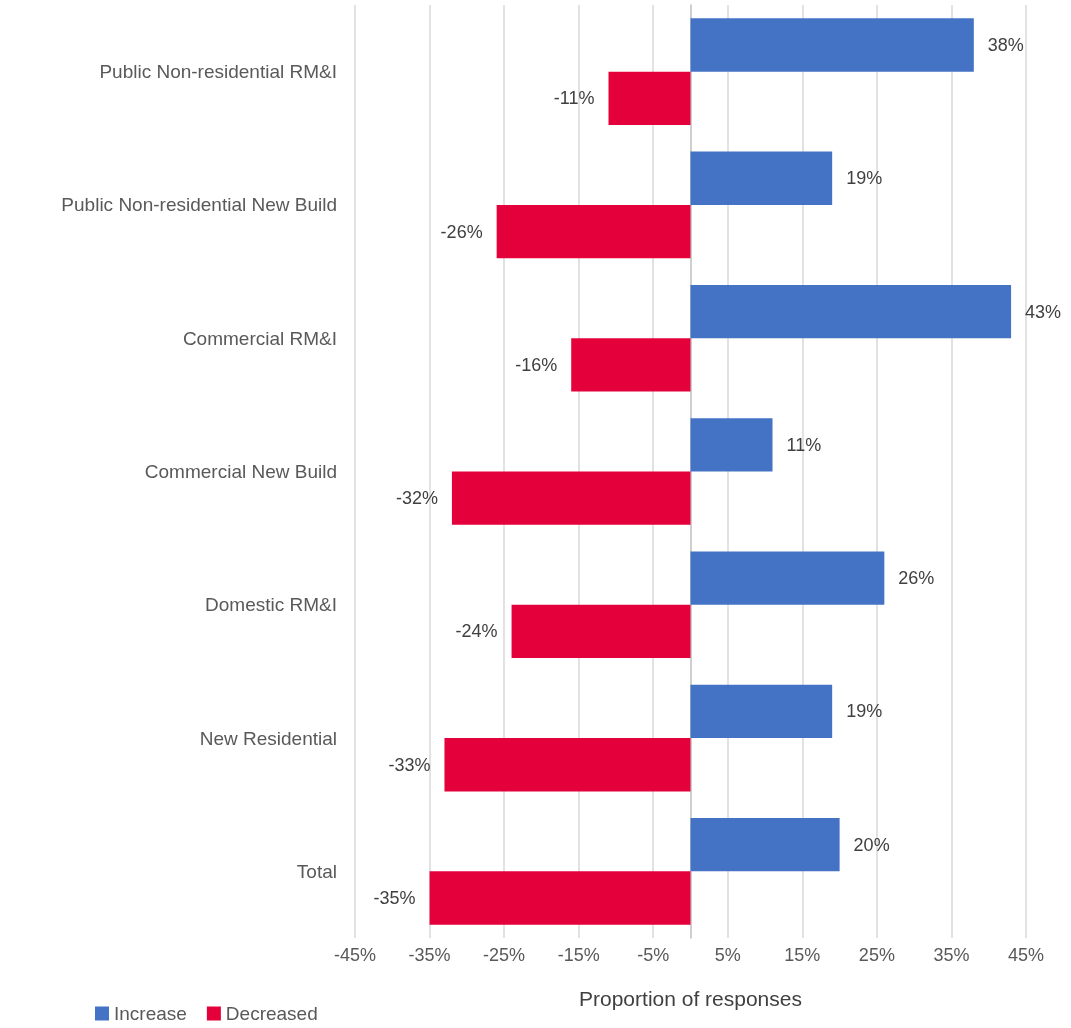 The image size is (1071, 1028). What do you see at coordinates (1026, 955) in the screenshot?
I see `x-tick-label: 45%` at bounding box center [1026, 955].